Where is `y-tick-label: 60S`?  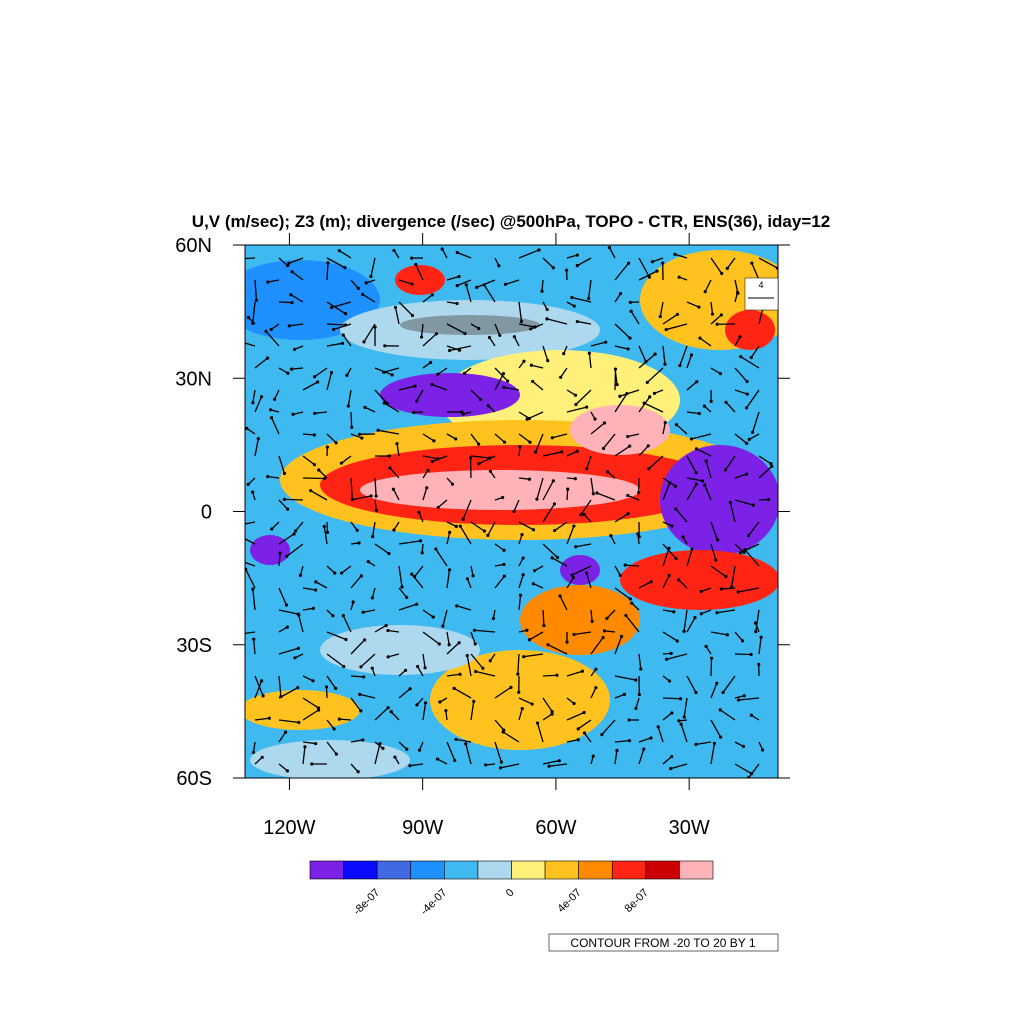
y-tick-label: 60S is located at coordinates (194, 779).